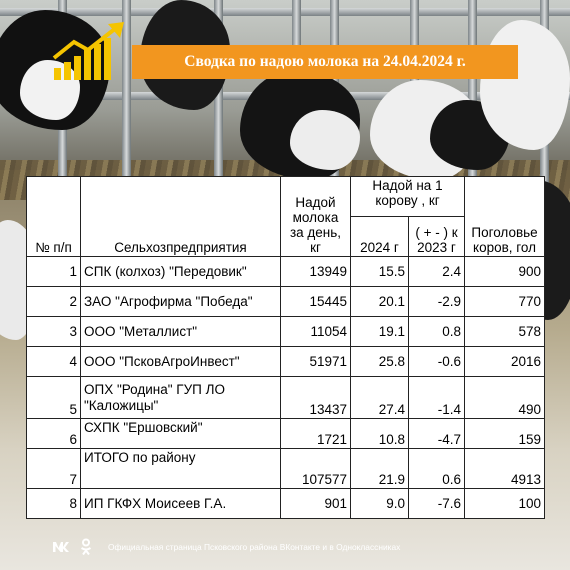  I want to click on diff-vs-2023: 0.6, so click(436, 468).